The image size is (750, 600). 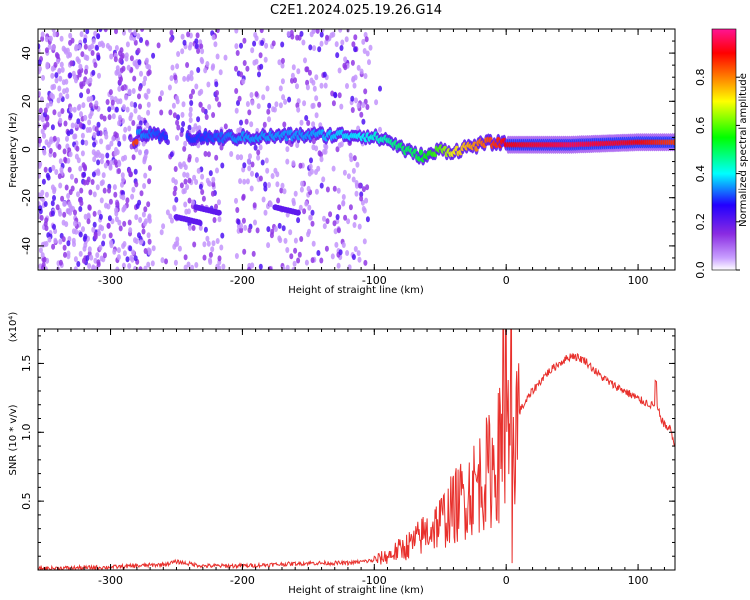 I want to click on colorbar-tick-label: 0.6, so click(x=700, y=125).